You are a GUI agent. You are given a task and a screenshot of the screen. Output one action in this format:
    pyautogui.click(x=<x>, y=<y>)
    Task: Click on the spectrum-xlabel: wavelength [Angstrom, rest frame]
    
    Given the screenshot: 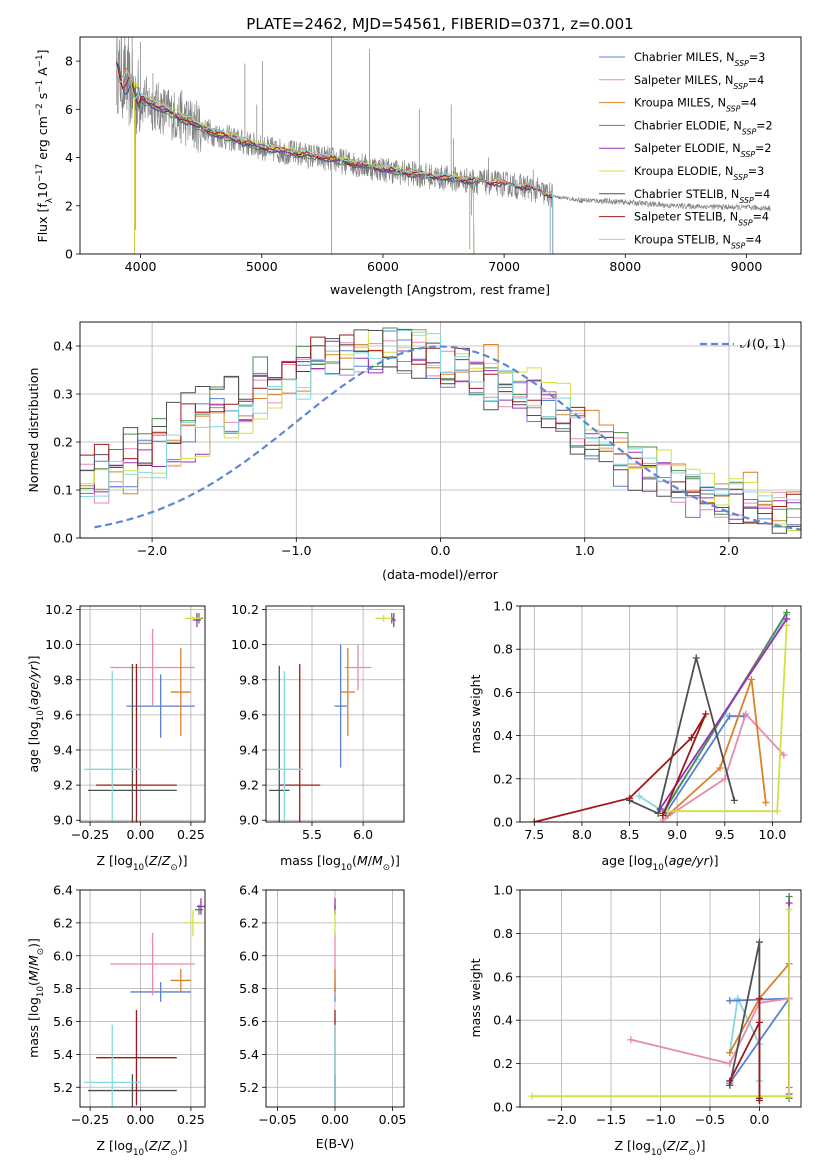 What is the action you would take?
    pyautogui.click(x=440, y=289)
    